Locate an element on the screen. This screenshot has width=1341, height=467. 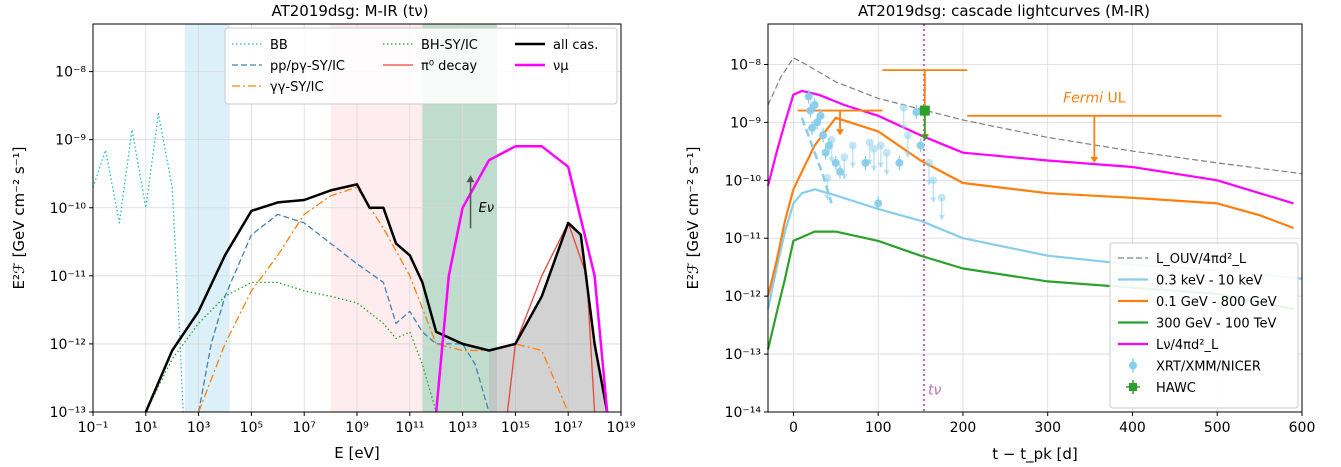
left-xtick-label-5: 10⁹ is located at coordinates (357, 428).